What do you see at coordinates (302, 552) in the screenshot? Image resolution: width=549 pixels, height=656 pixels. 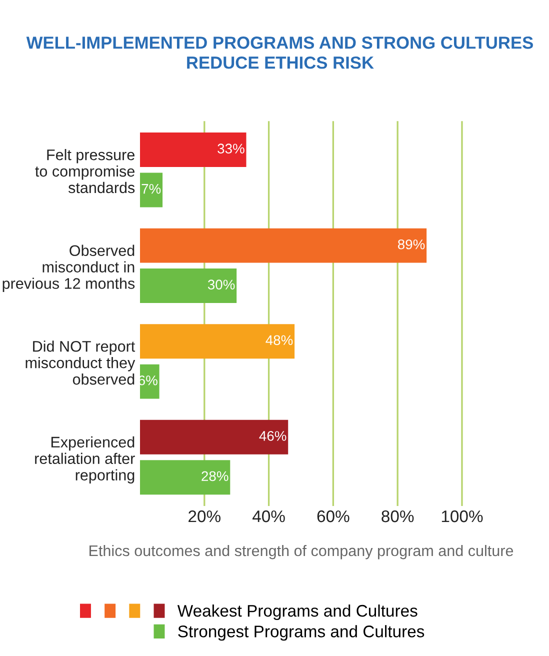 I see `x-axis-title: Ethics outcomes and strength of company program and culture` at bounding box center [302, 552].